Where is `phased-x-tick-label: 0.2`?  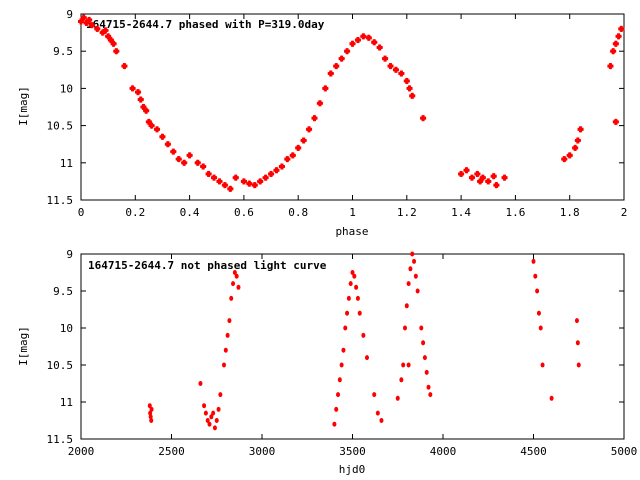 phased-x-tick-label: 0.2 is located at coordinates (135, 212).